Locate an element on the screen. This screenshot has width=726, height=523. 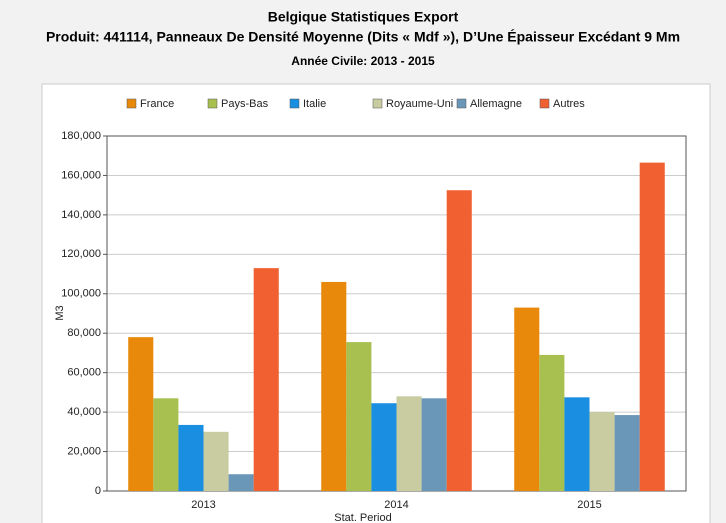
y-tick-label: 80,000 is located at coordinates (84, 333).